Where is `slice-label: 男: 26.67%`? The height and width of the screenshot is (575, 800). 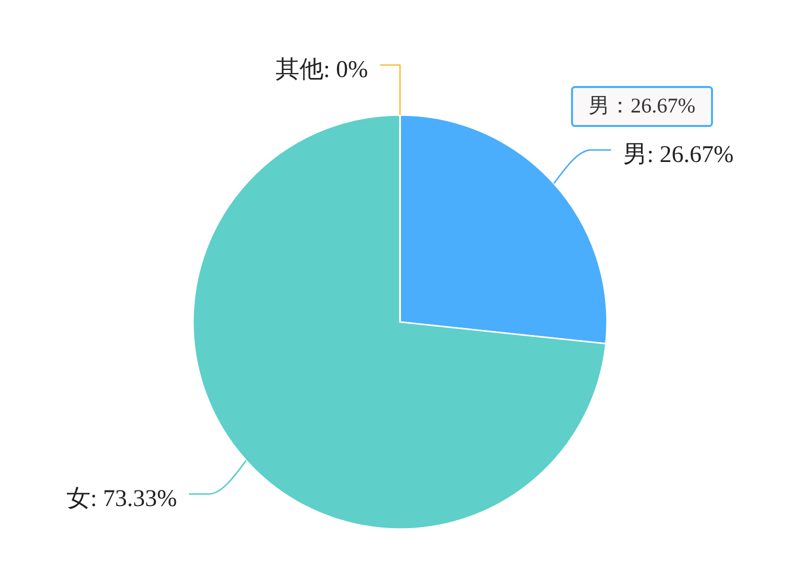 slice-label: 男: 26.67% is located at coordinates (678, 155).